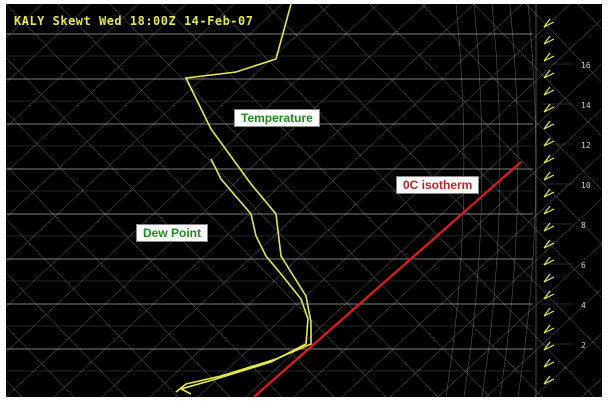 This screenshot has width=610, height=401. Describe the element at coordinates (586, 65) in the screenshot. I see `wind-scale-label: 16` at that location.